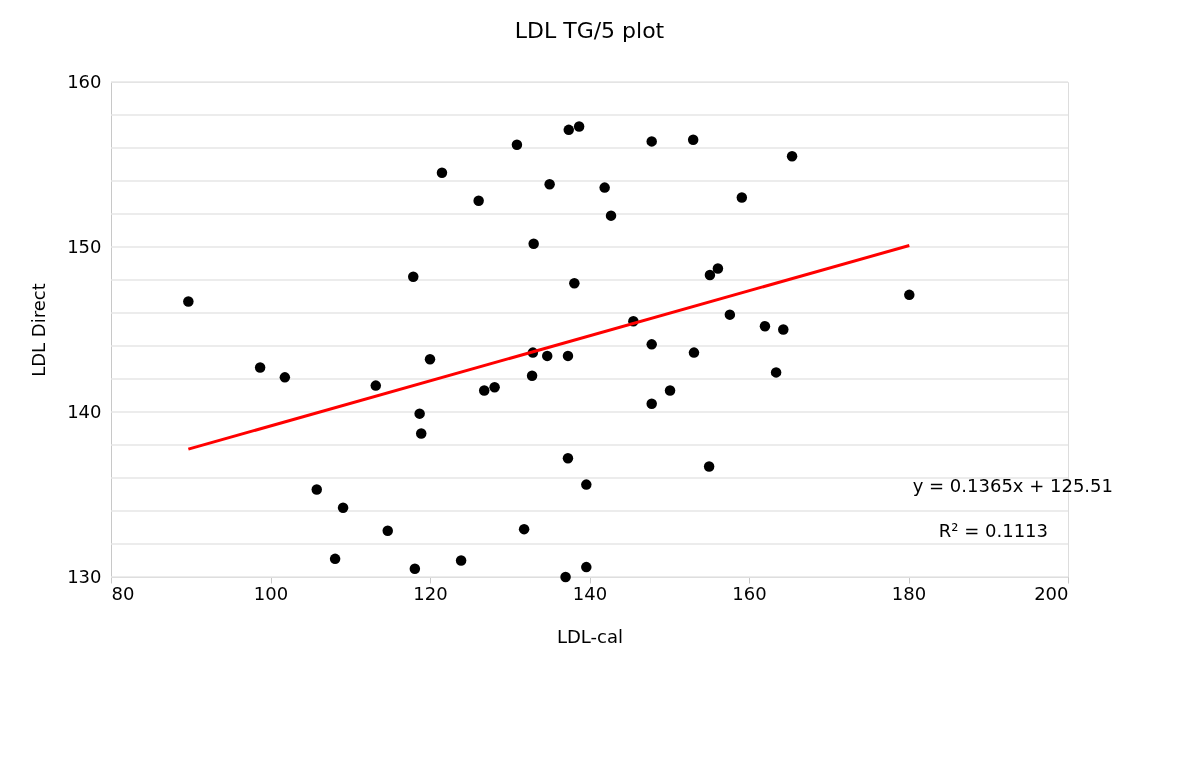  What do you see at coordinates (84, 576) in the screenshot?
I see `y-tick-label: 130` at bounding box center [84, 576].